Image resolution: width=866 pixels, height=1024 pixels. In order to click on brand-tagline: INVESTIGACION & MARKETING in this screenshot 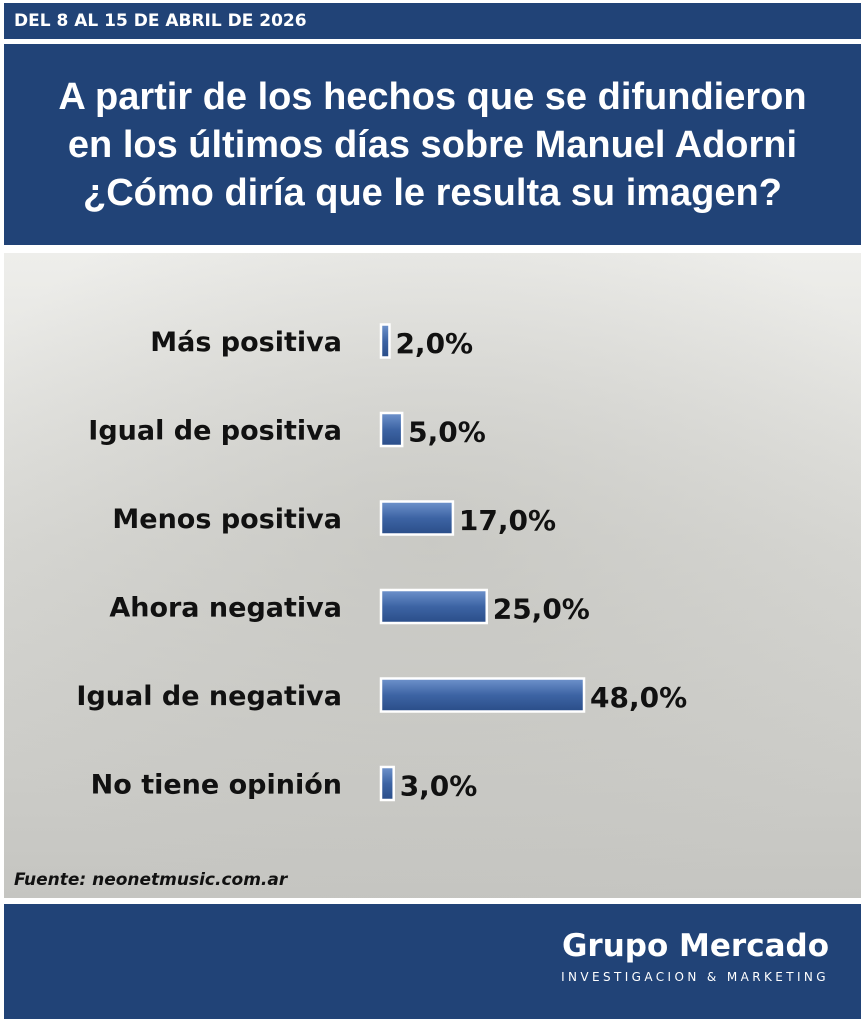, I will do `click(695, 977)`.